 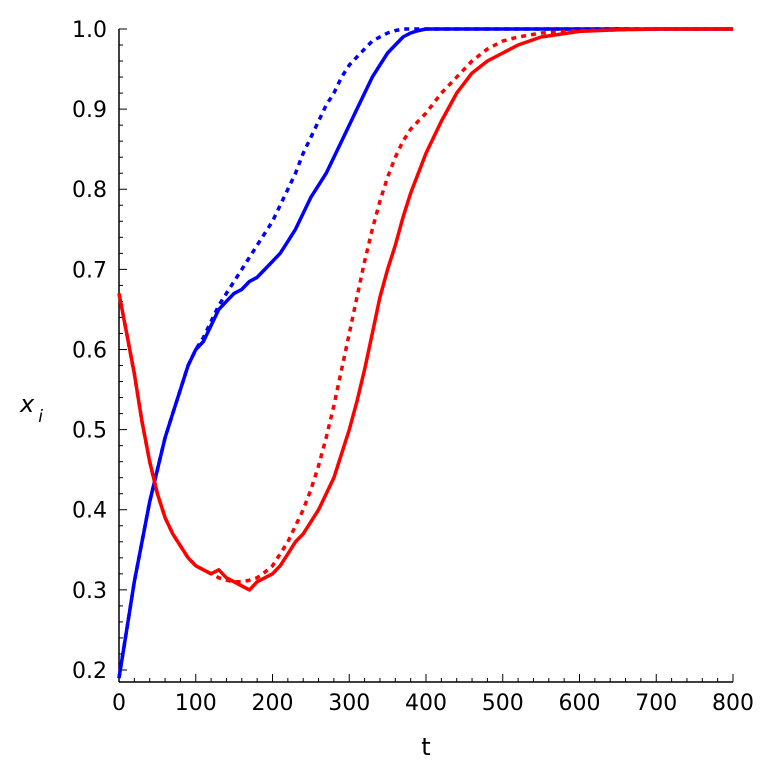 What do you see at coordinates (426, 703) in the screenshot?
I see `x-tick-label: 400` at bounding box center [426, 703].